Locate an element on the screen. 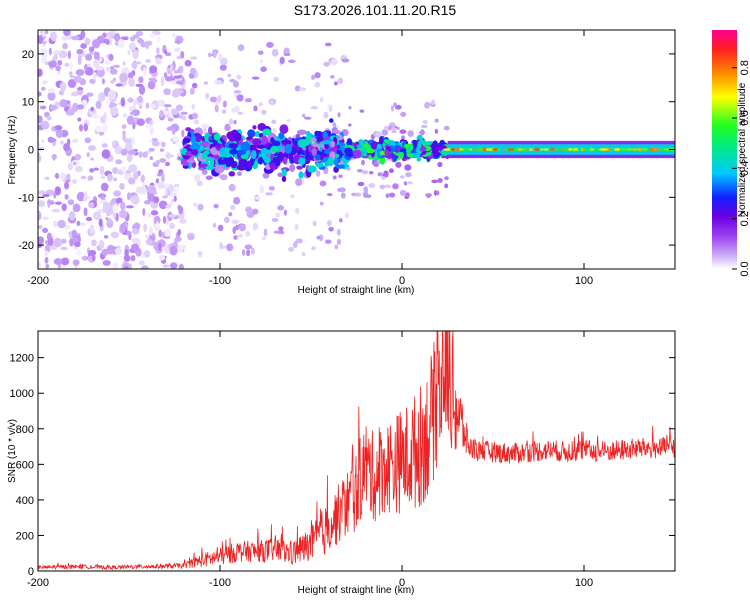 This screenshot has width=750, height=600. spectrogram-y-tick-label: 0 is located at coordinates (31, 151).